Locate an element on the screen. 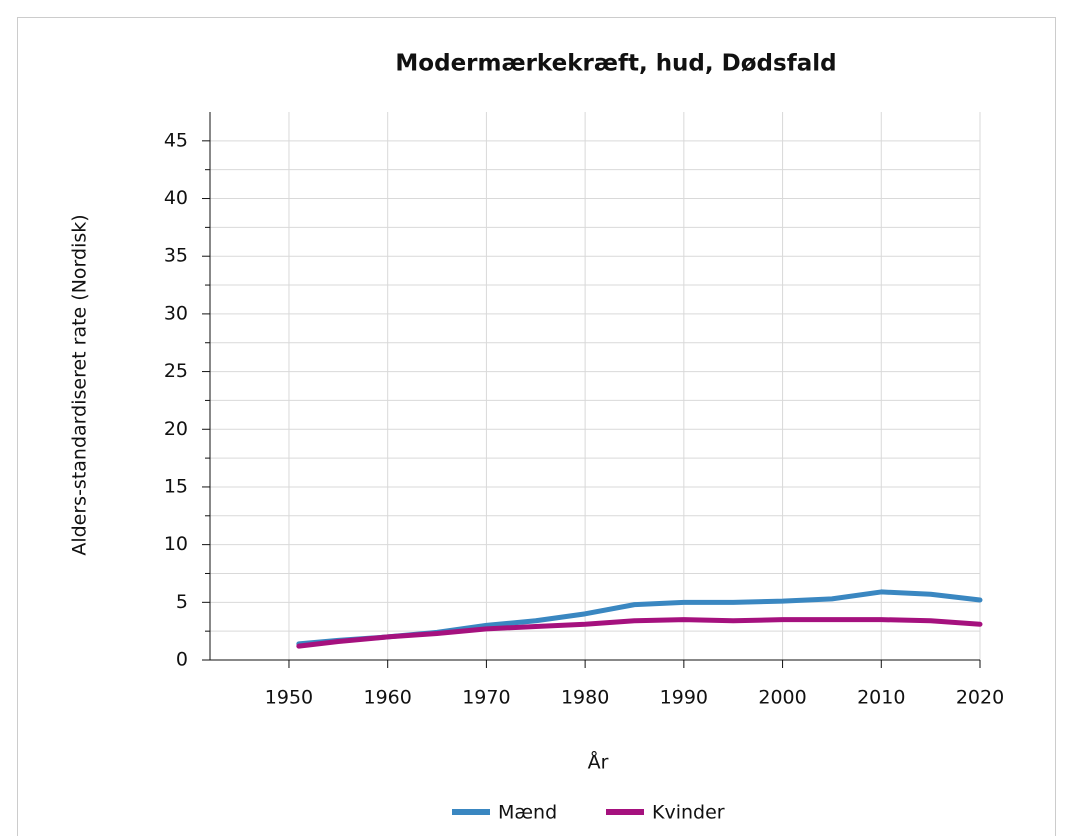  x-tick-label: 1960 is located at coordinates (388, 698).